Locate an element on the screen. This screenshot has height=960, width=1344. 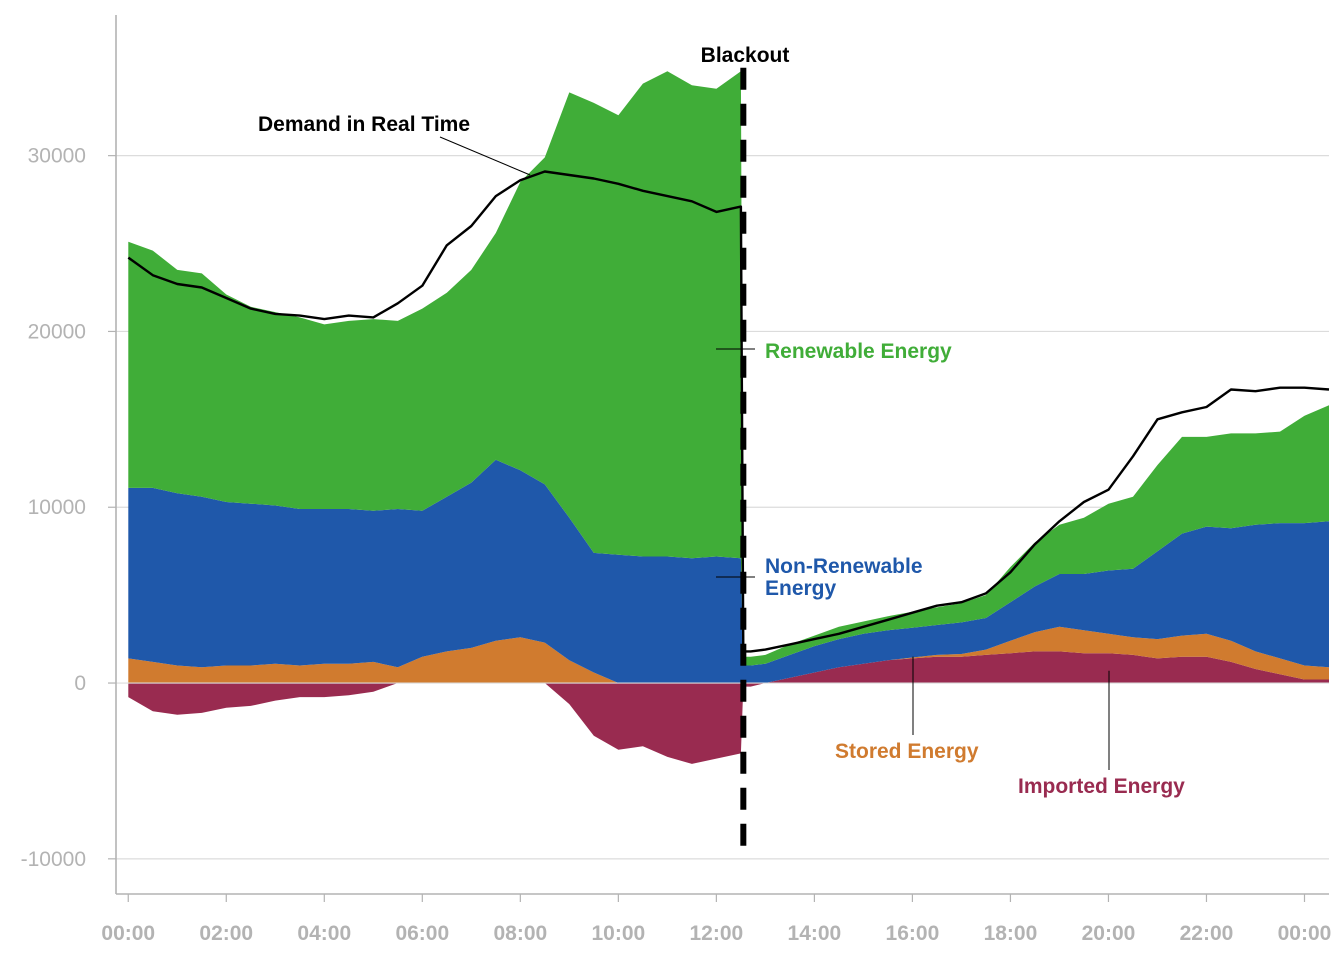
y-tick-label: 0 is located at coordinates (80, 683).